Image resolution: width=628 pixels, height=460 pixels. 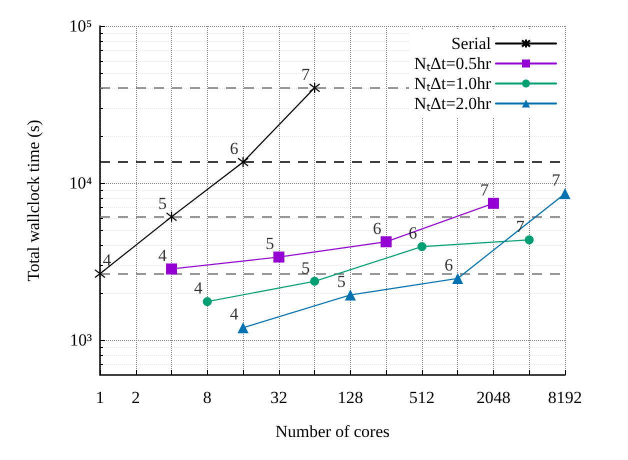 I want to click on x-tick-label: 32, so click(x=279, y=397).